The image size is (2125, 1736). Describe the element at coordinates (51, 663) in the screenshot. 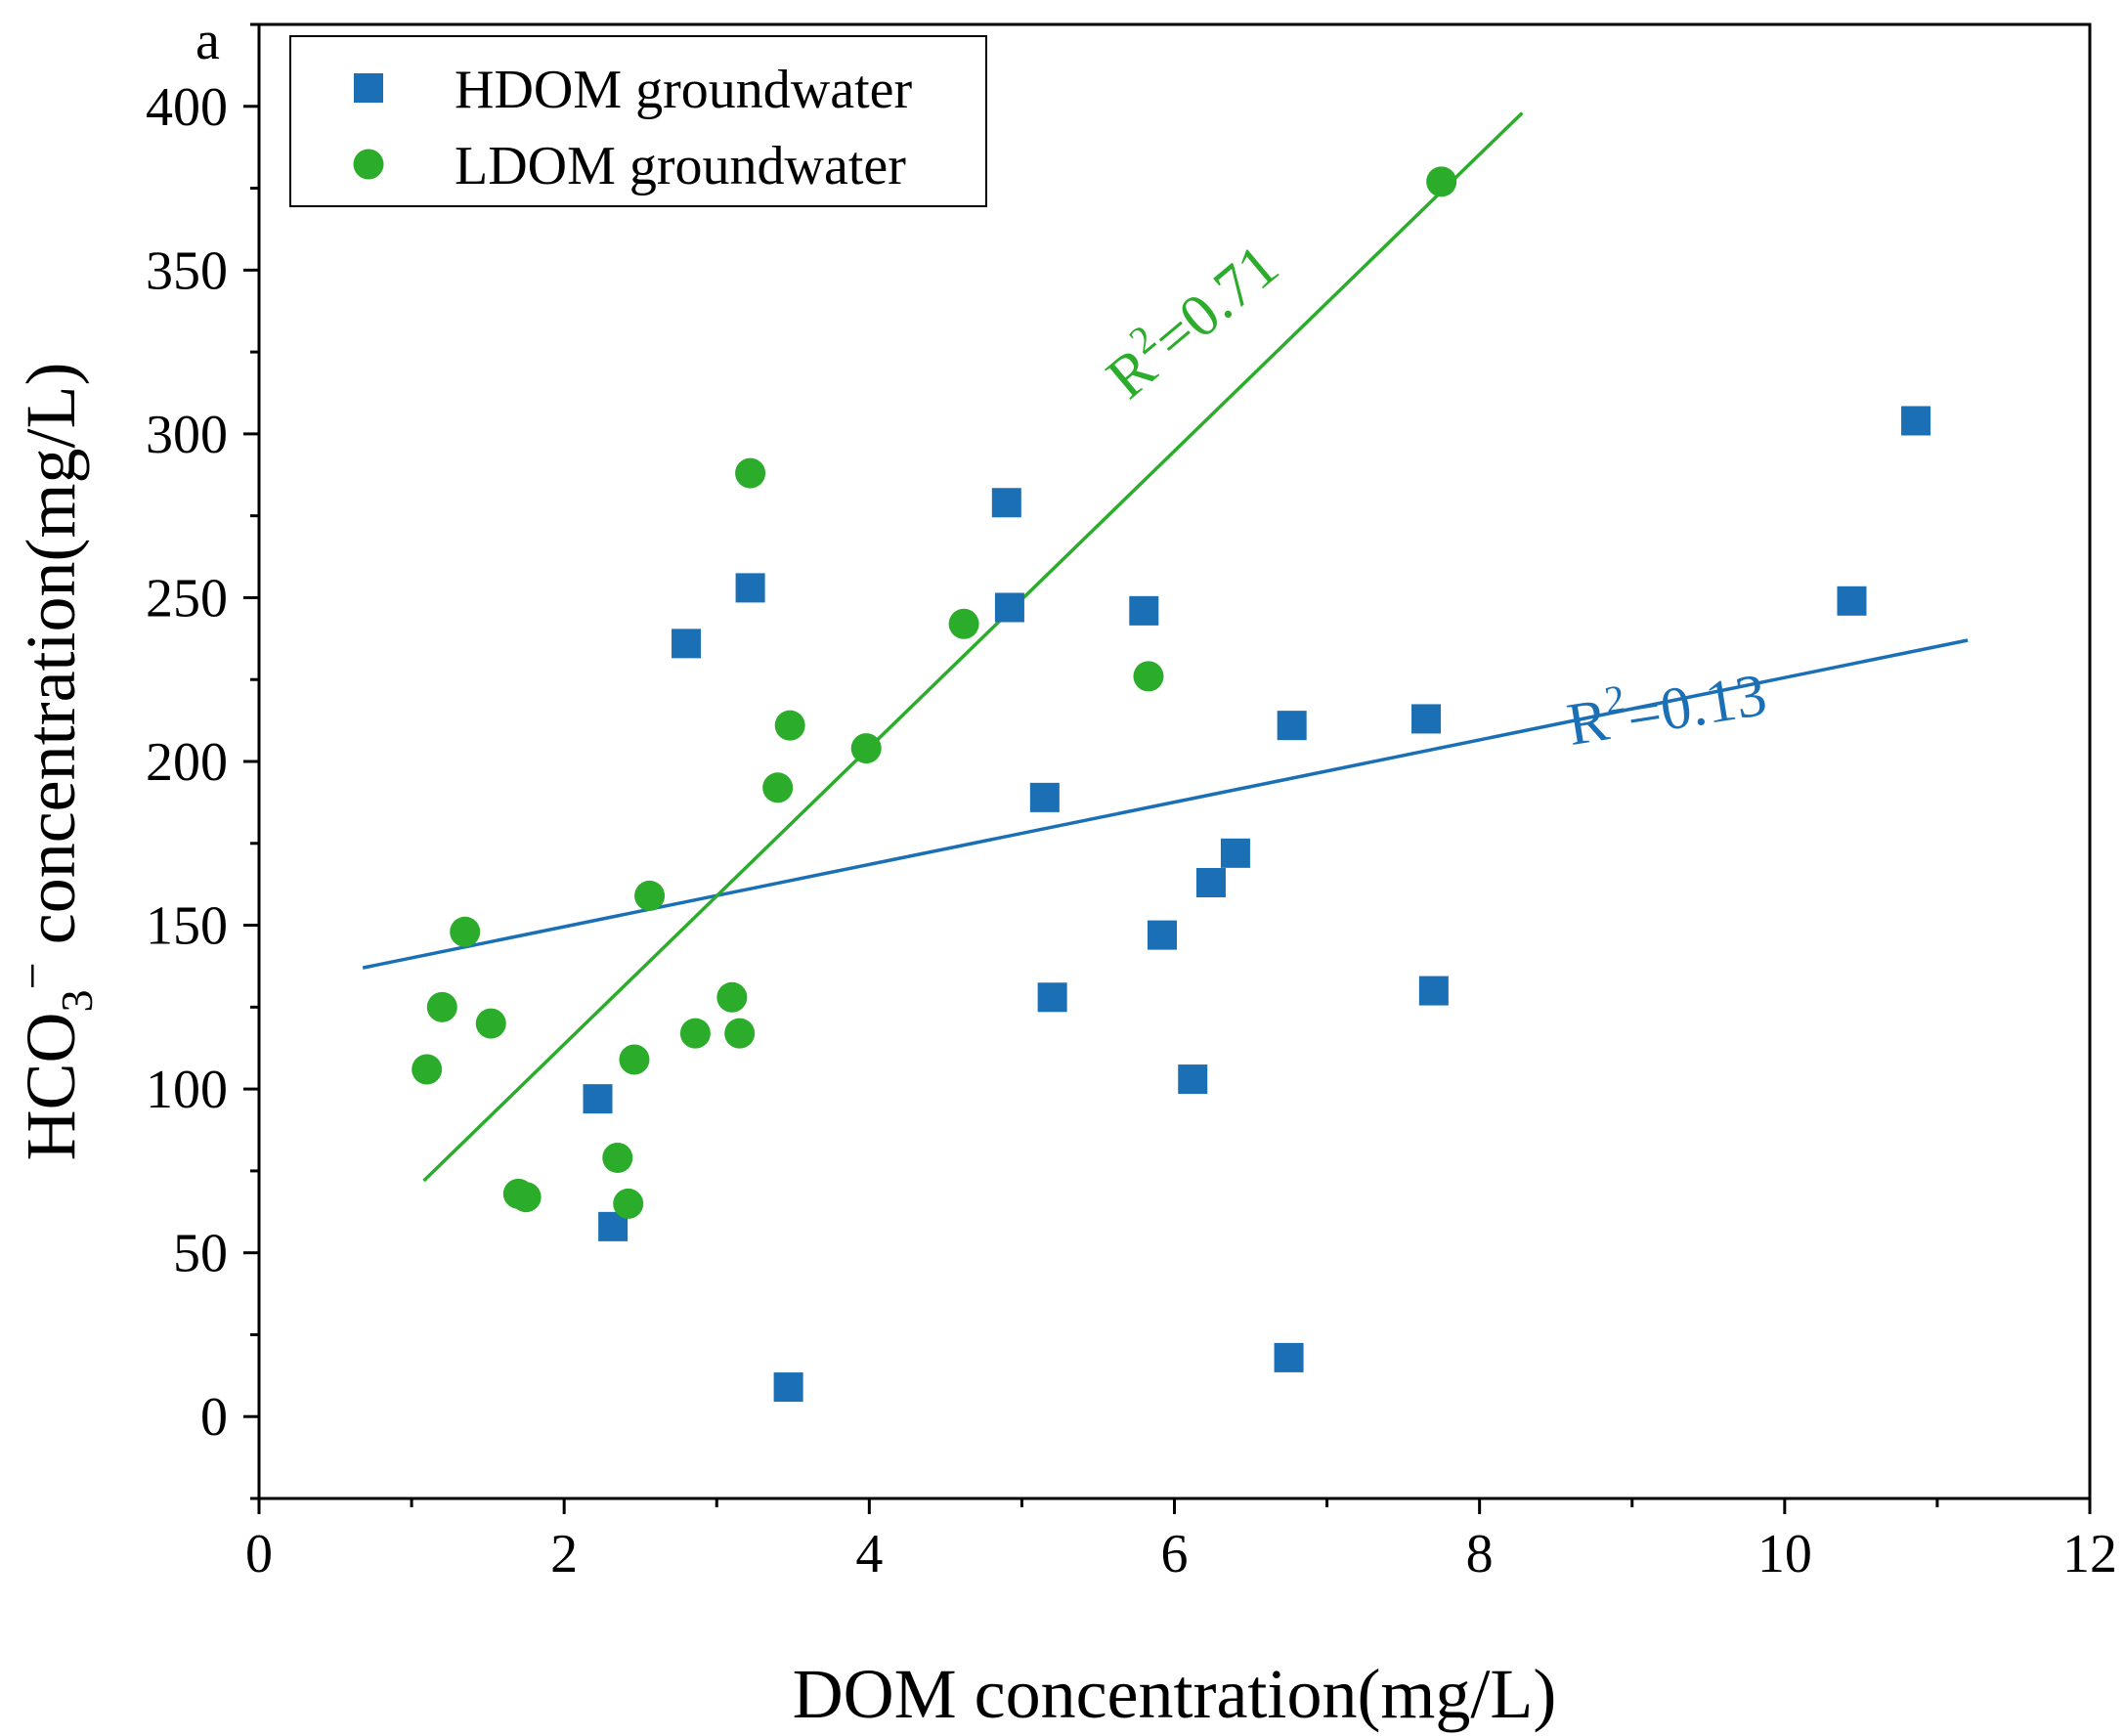

I see `y-axis-title-rest: concentration(mg/L)` at that location.